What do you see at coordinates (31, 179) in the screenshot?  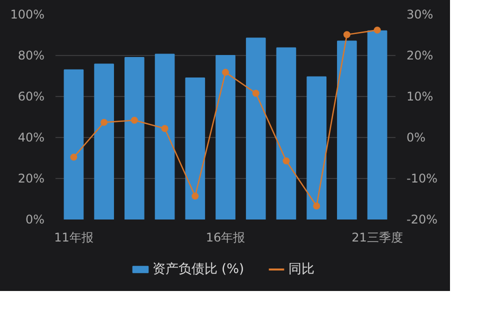 I see `y-tick-label: 20%` at bounding box center [31, 179].